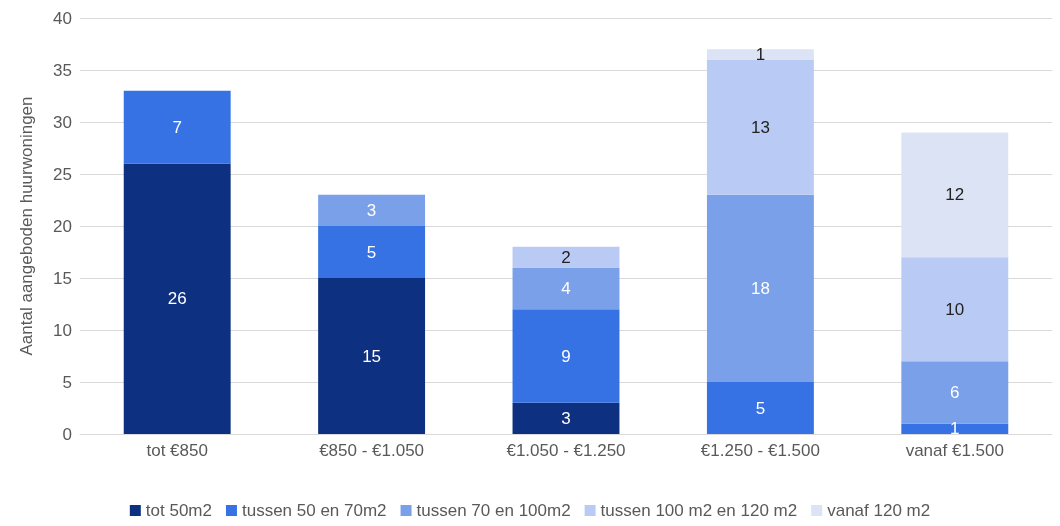 Image resolution: width=1060 pixels, height=526 pixels. I want to click on y-tick-label: 10, so click(62, 330).